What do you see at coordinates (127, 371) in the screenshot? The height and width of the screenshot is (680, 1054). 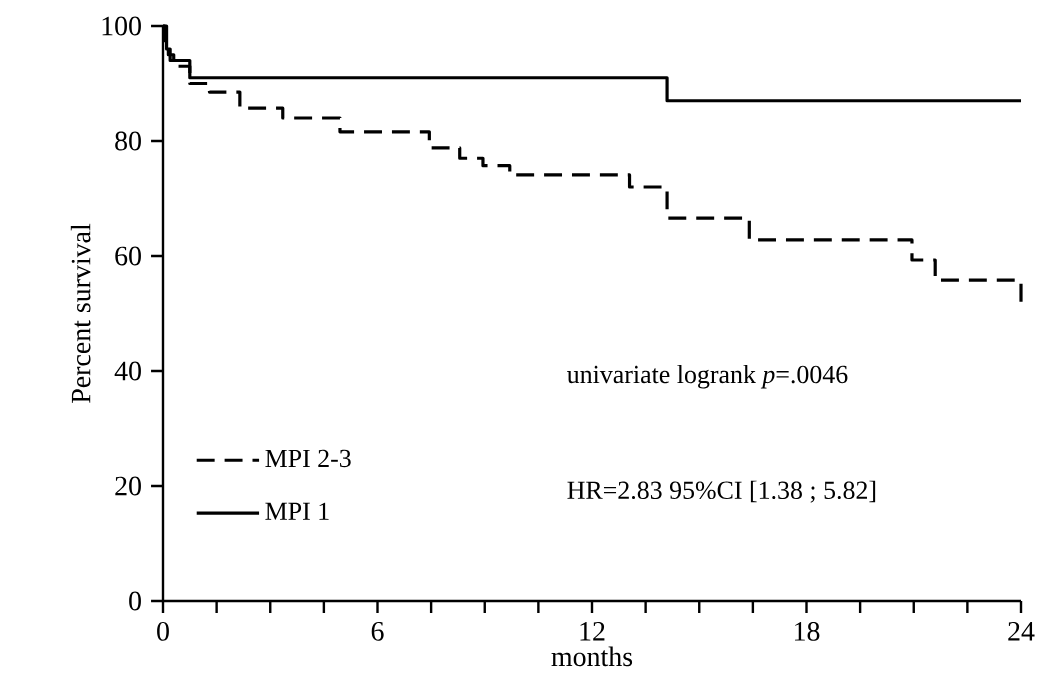 I see `y-tick-label: 40` at bounding box center [127, 371].